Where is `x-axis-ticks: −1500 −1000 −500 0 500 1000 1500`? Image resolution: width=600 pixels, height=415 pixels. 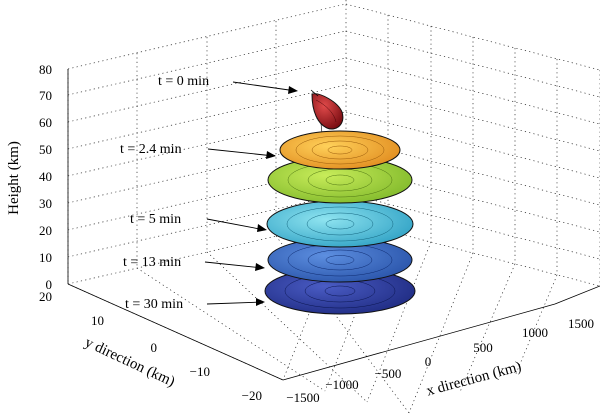
x-axis-ticks: −1500 −1000 −500 0 500 1000 1500 is located at coordinates (440, 360).